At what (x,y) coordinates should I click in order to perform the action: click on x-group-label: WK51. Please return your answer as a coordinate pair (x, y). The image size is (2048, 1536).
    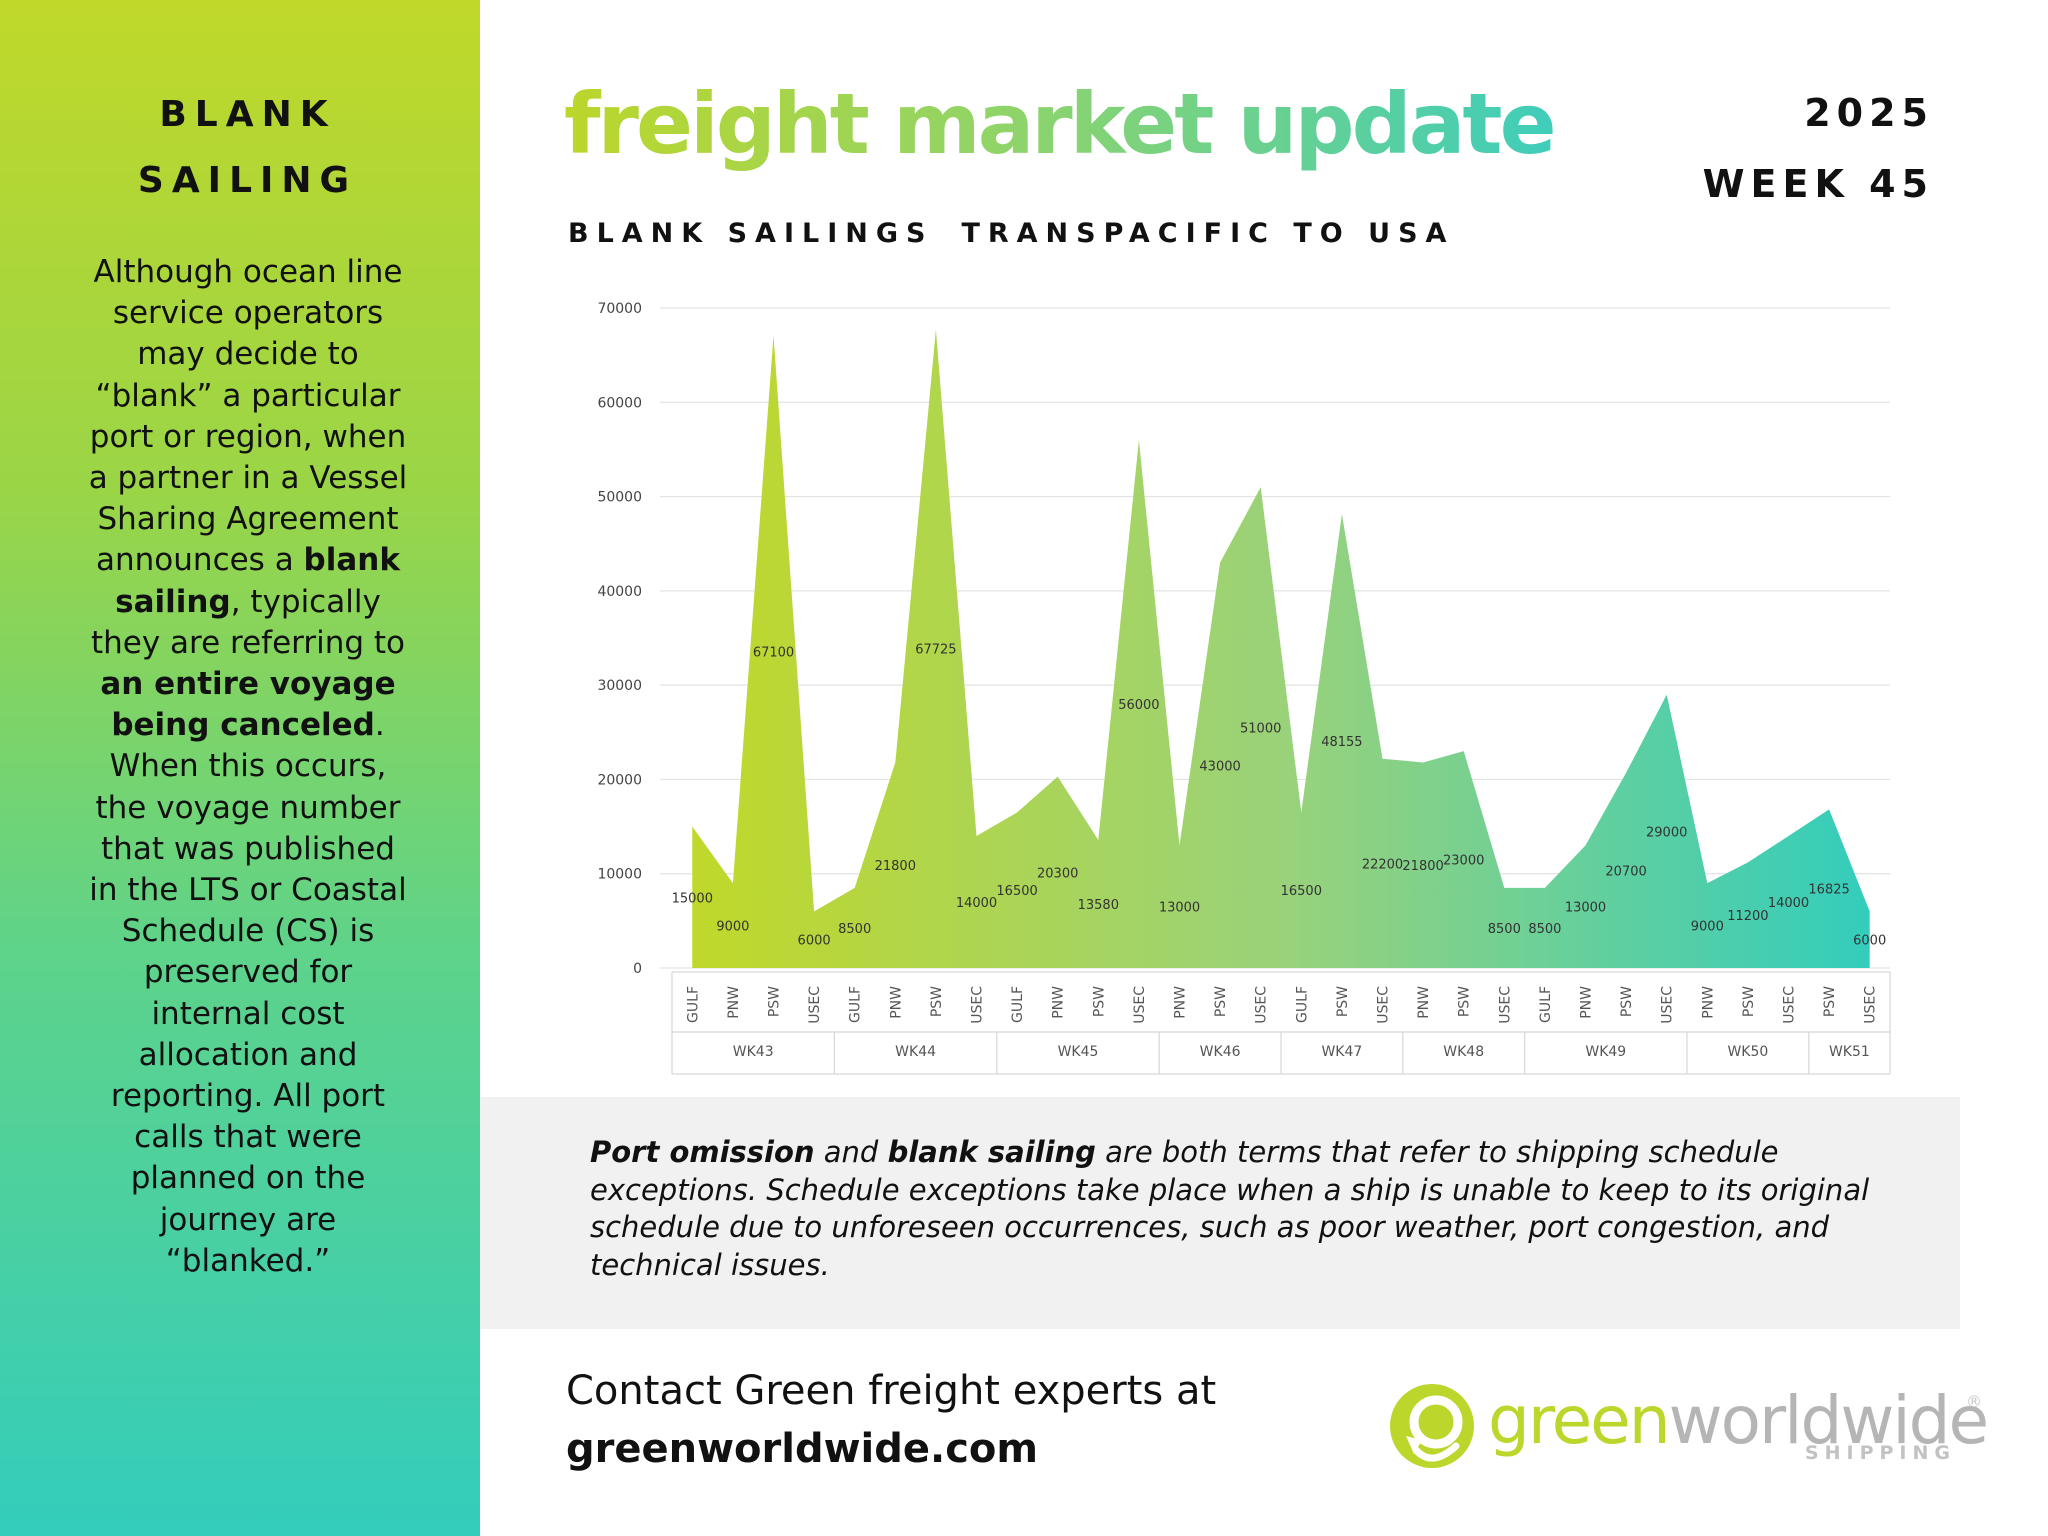
    Looking at the image, I should click on (1849, 1052).